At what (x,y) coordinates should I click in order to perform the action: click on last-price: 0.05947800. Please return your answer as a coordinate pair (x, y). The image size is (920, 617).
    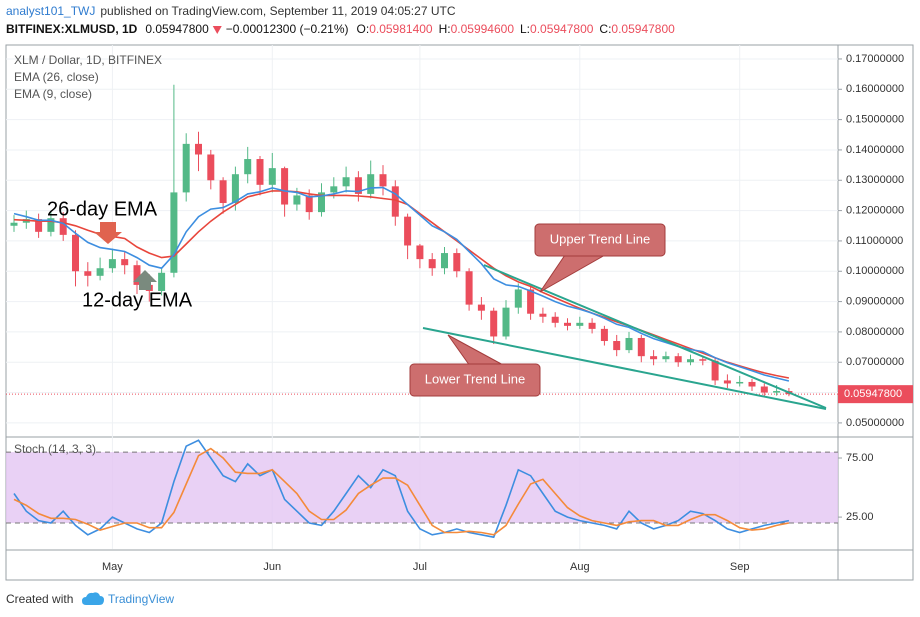
    Looking at the image, I should click on (177, 29).